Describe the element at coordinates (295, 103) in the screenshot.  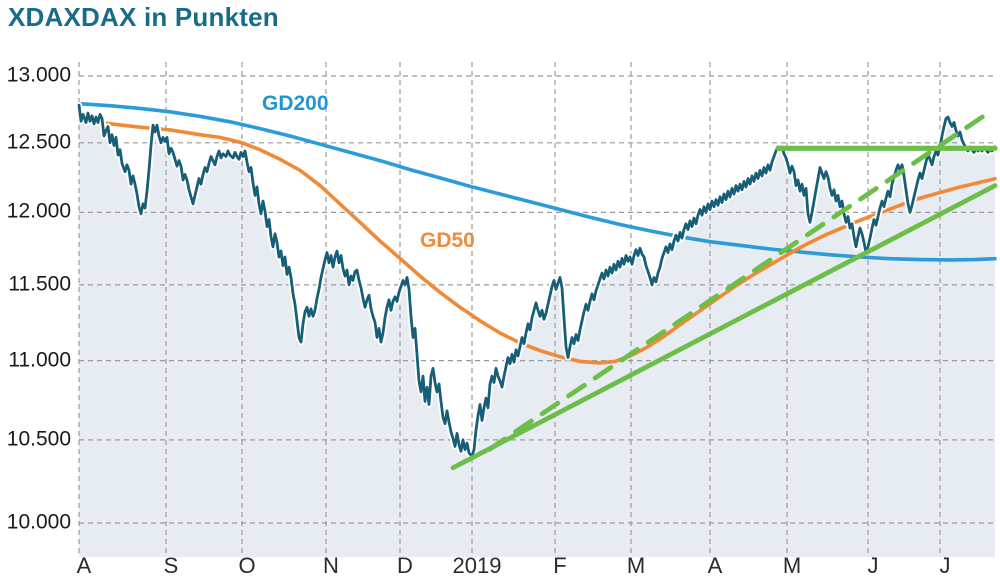
I see `gd200-series-label: GD200` at that location.